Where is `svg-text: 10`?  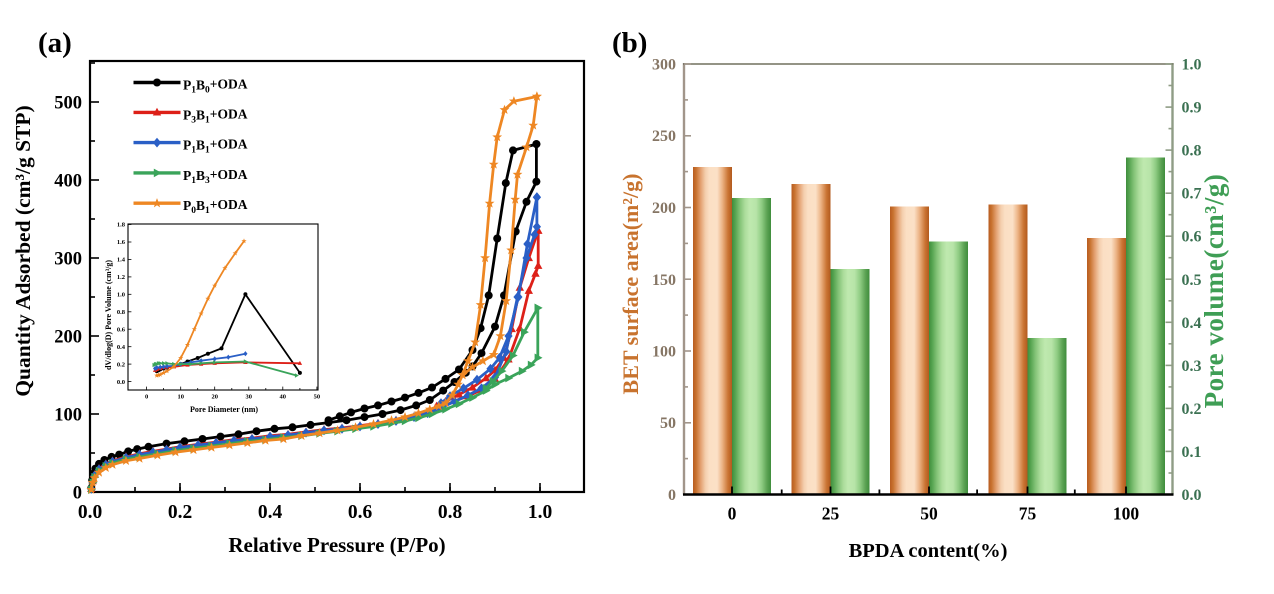 svg-text: 10 is located at coordinates (180, 397).